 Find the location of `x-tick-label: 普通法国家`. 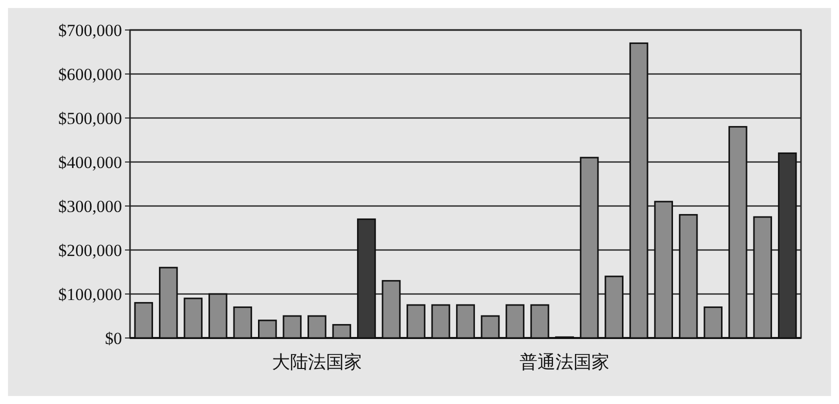

x-tick-label: 普通法国家 is located at coordinates (565, 362).